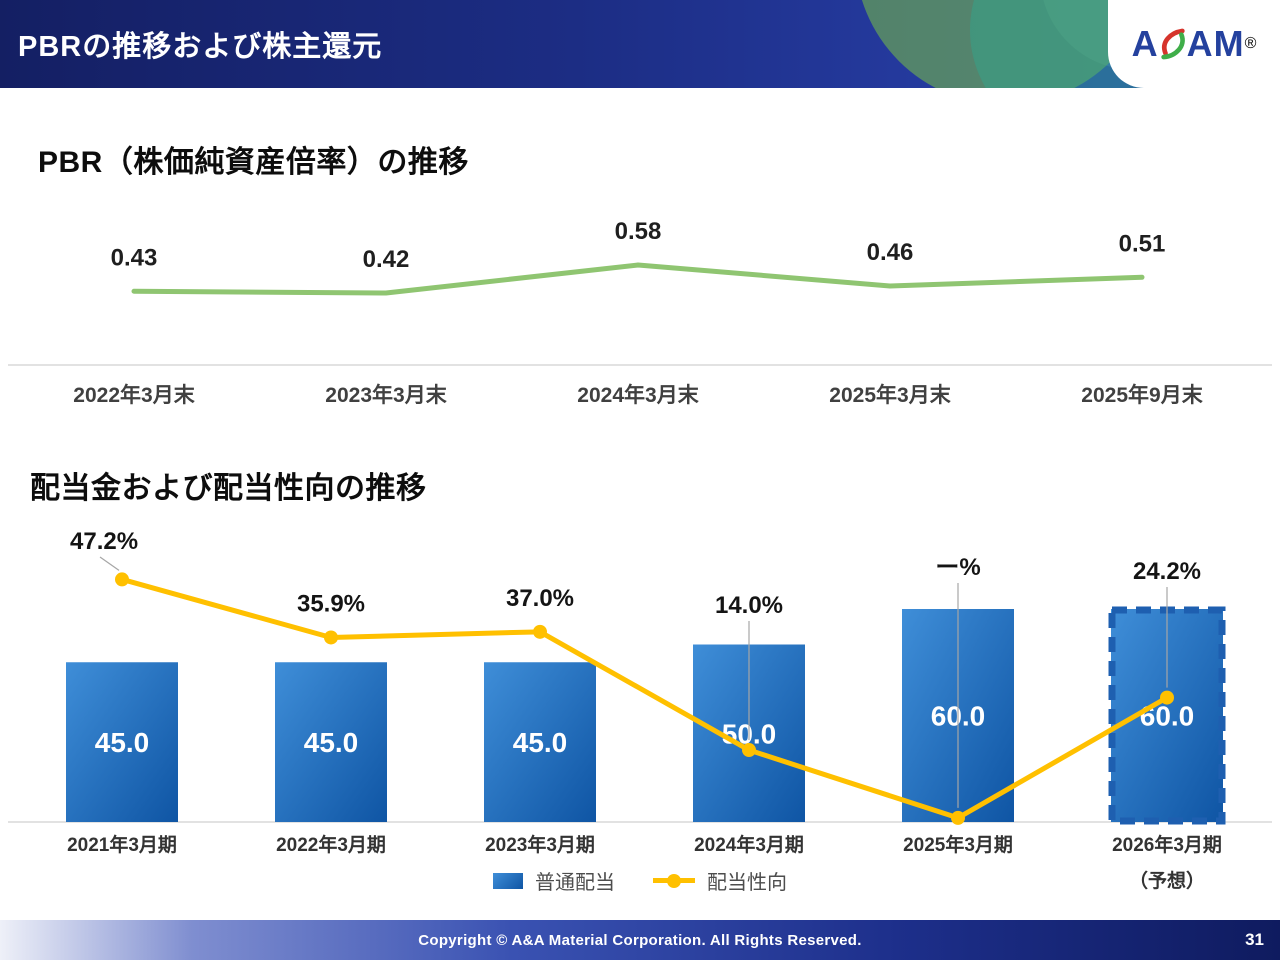 The image size is (1280, 960). Describe the element at coordinates (1145, 43) in the screenshot. I see `logo-letter-a: A` at that location.